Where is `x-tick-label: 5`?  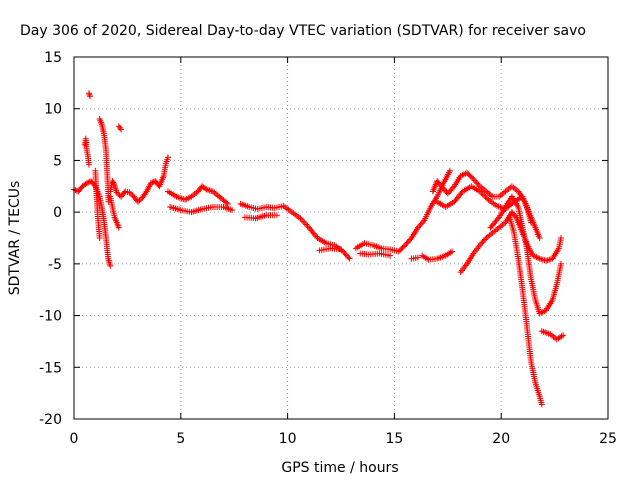 x-tick-label: 5 is located at coordinates (180, 439).